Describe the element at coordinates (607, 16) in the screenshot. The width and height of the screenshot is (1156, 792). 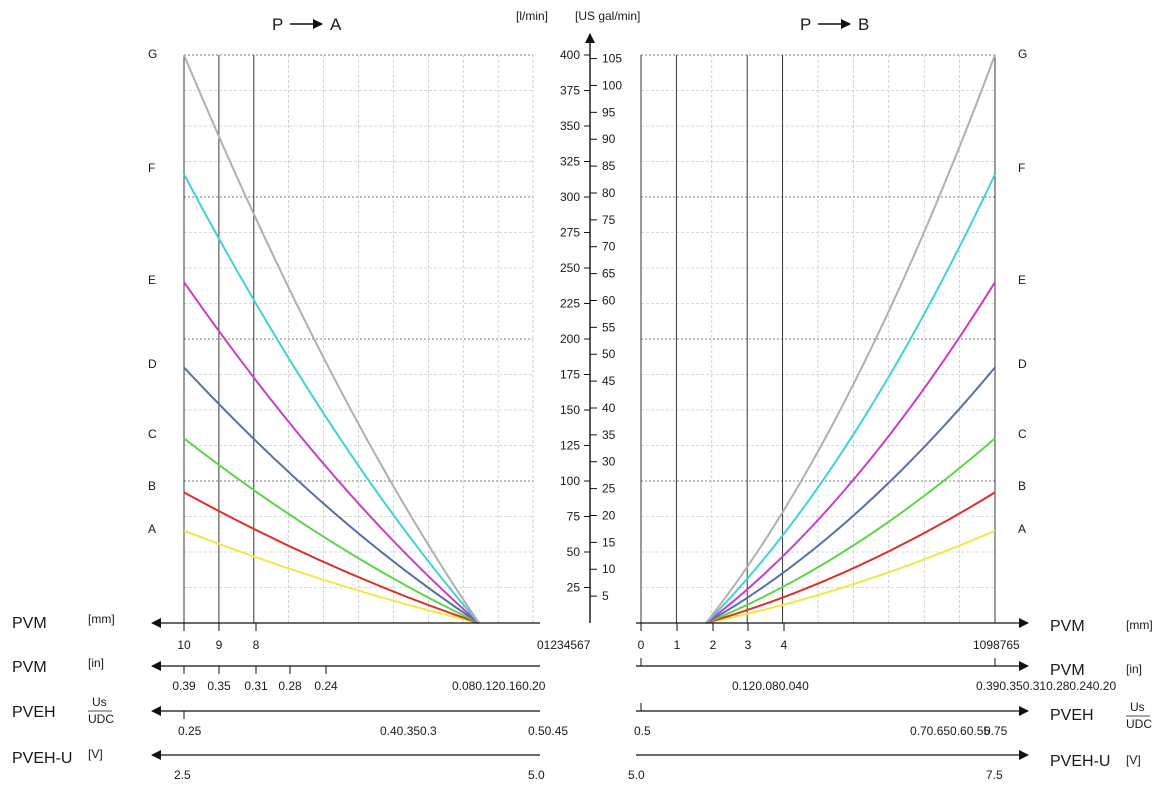
I see `unit-gal: [US gal/min]` at that location.